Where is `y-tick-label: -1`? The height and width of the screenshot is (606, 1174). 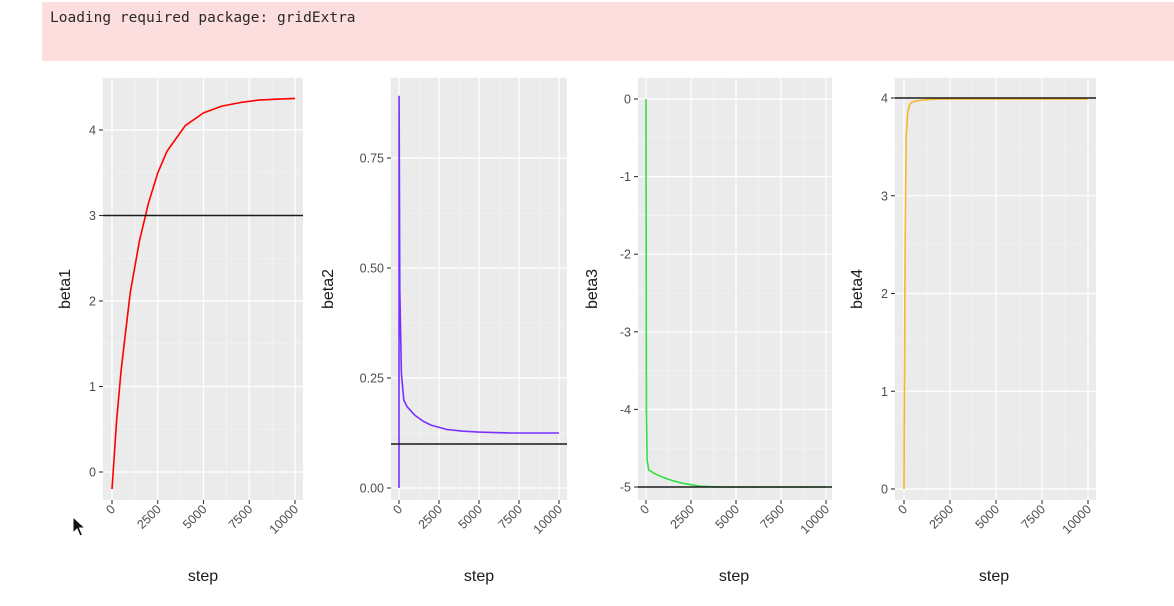 y-tick-label: -1 is located at coordinates (625, 177).